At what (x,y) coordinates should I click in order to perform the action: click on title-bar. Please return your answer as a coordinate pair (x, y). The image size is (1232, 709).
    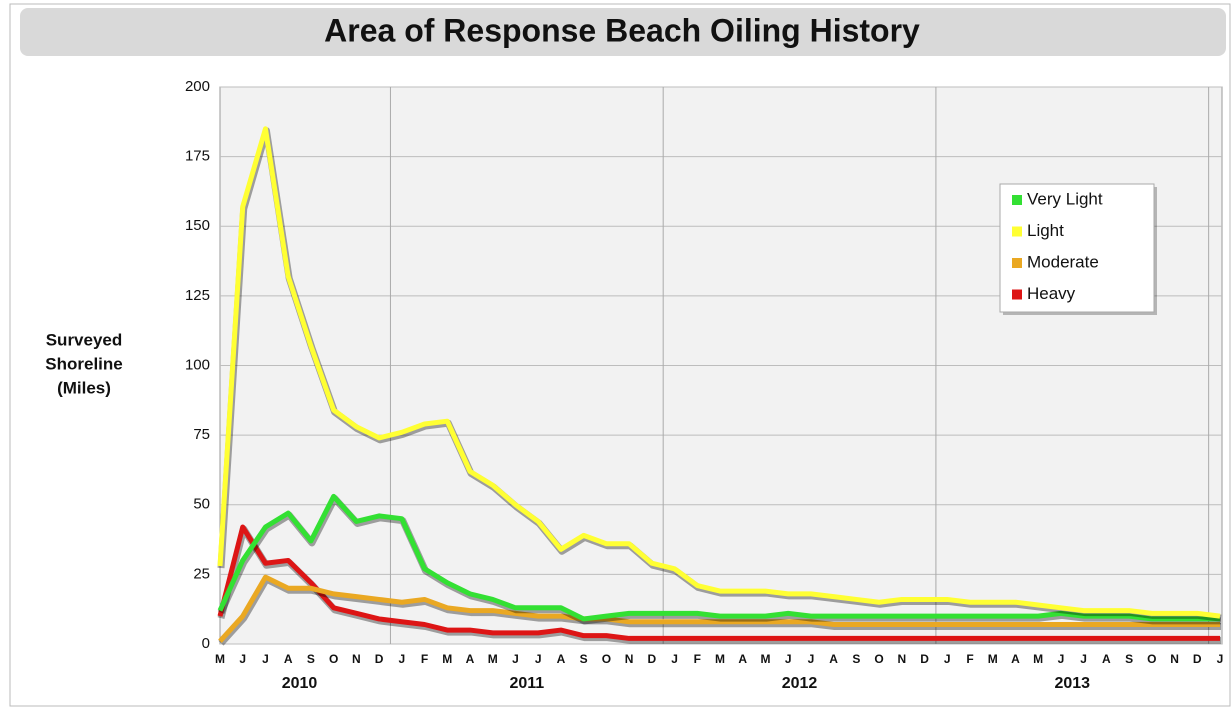
    Looking at the image, I should click on (623, 32).